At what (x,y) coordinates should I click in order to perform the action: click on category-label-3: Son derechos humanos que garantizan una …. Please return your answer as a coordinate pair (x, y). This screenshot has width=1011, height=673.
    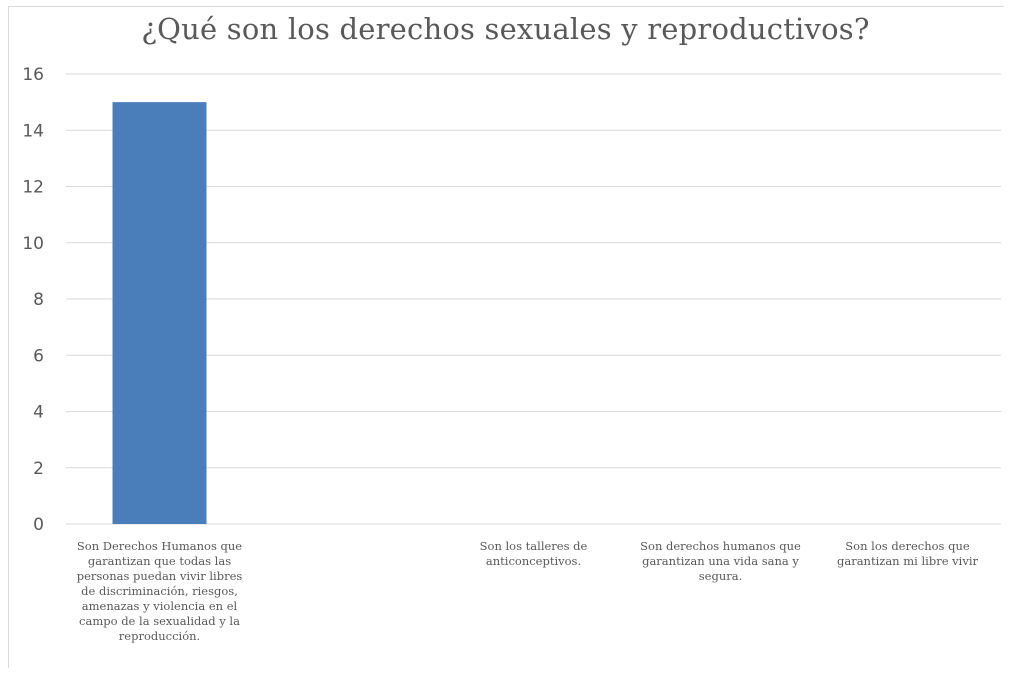
    Looking at the image, I should click on (720, 561).